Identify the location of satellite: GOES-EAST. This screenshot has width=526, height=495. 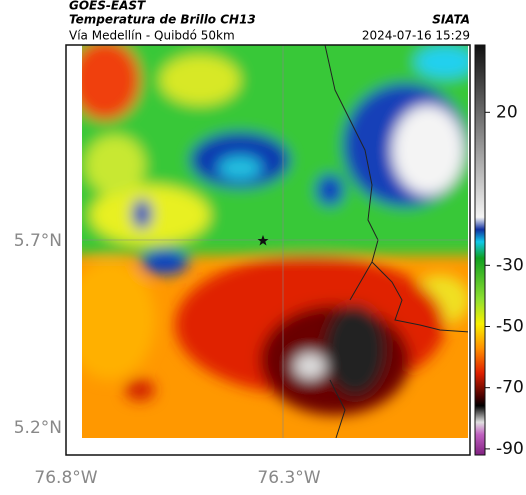
(107, 6).